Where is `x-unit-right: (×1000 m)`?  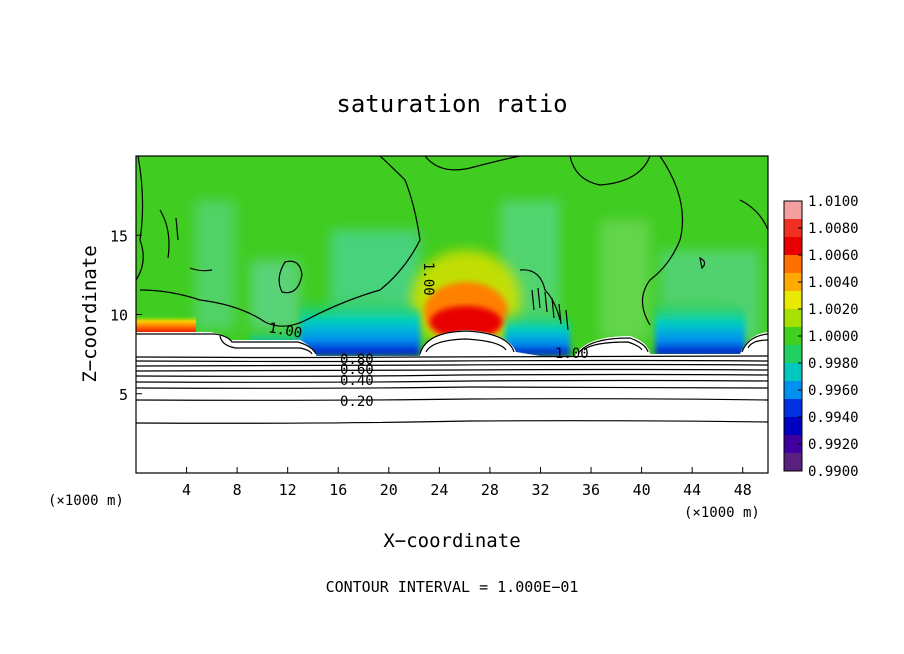
x-unit-right: (×1000 m) is located at coordinates (722, 513).